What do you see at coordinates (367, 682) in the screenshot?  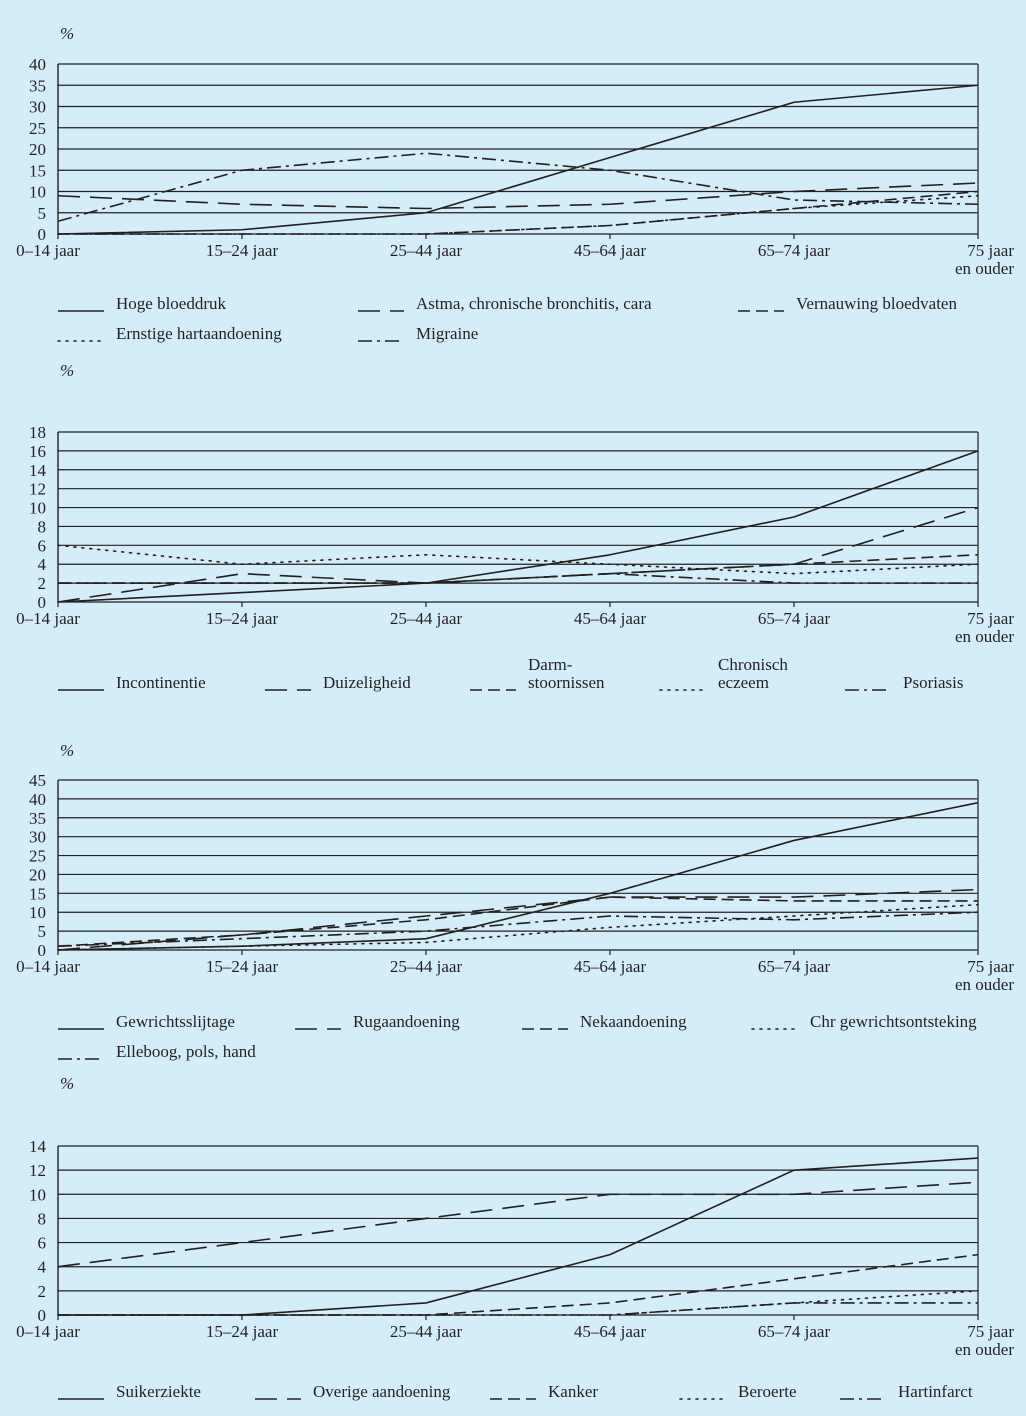 I see `legend-label: Duizeligheid` at bounding box center [367, 682].